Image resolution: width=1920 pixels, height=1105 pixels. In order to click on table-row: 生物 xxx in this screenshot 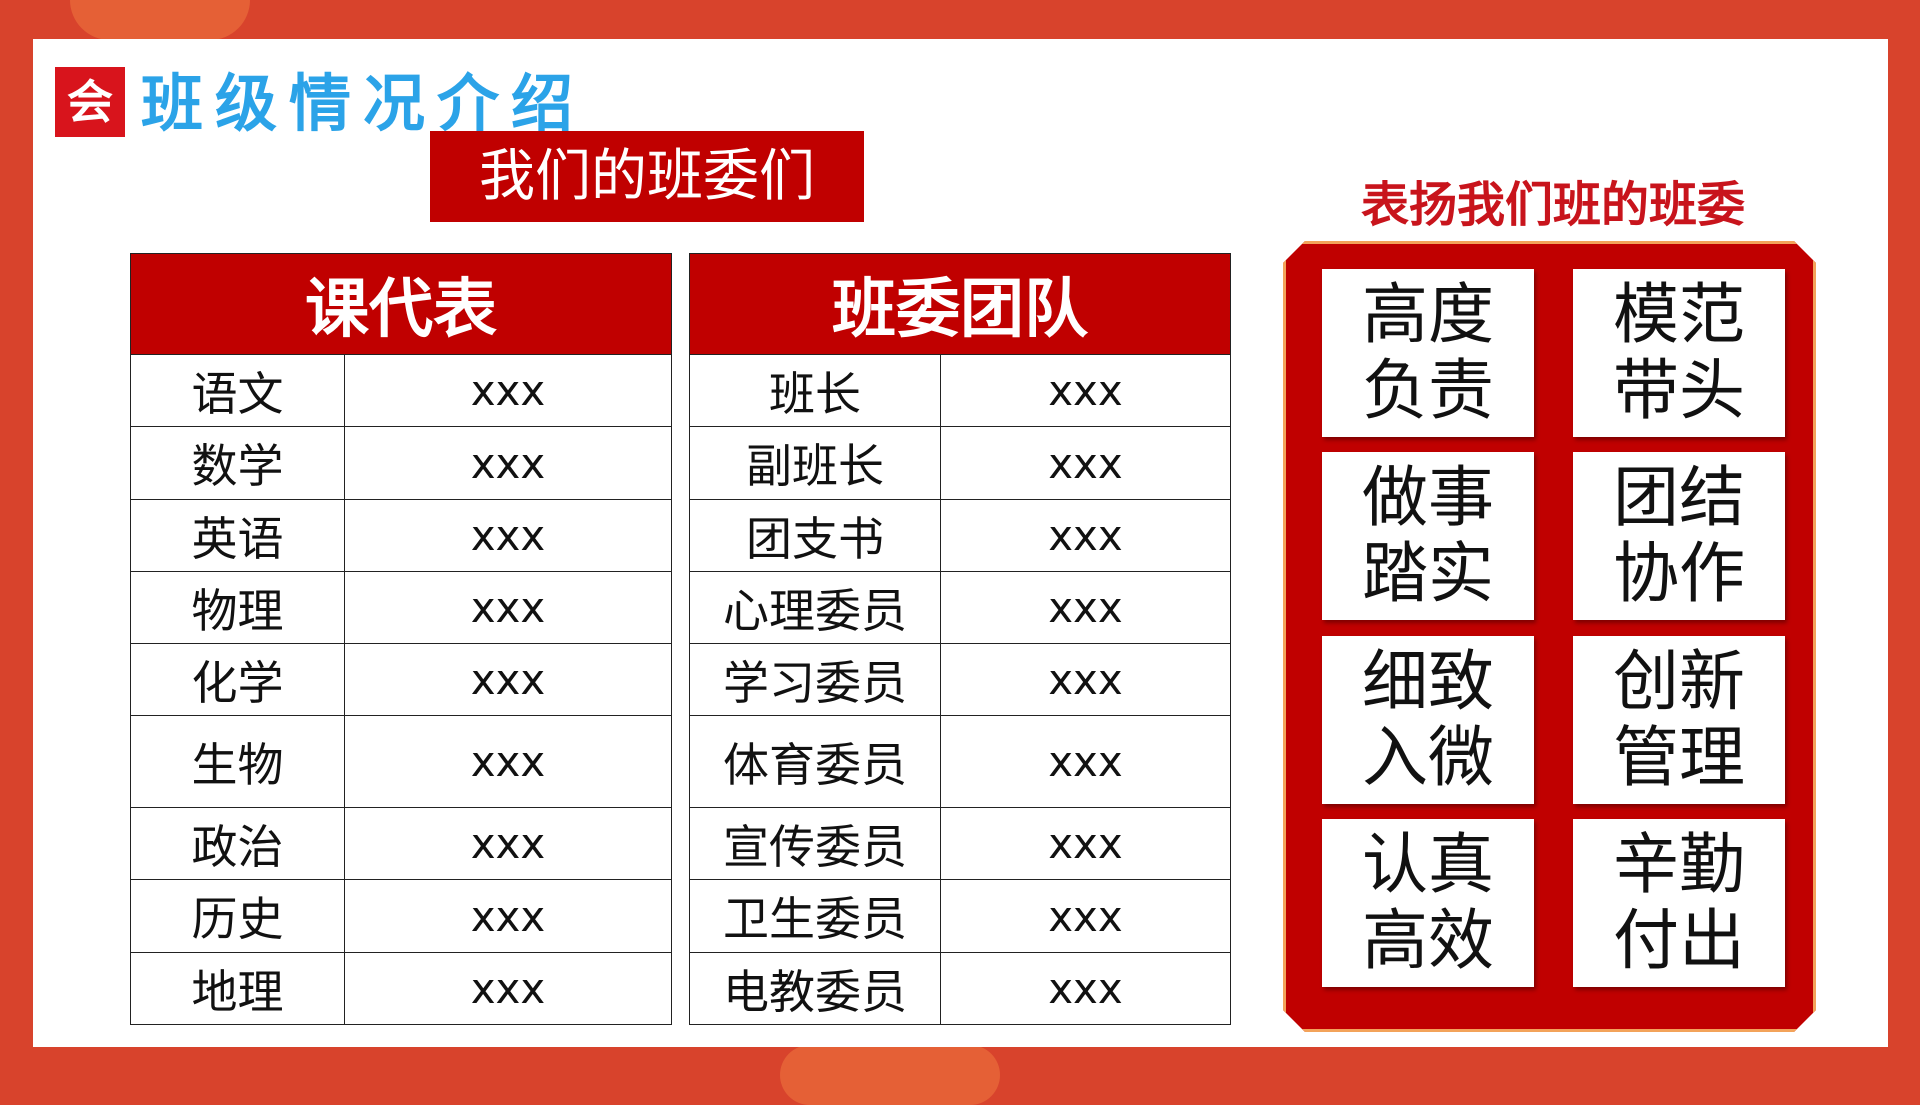, I will do `click(401, 761)`.